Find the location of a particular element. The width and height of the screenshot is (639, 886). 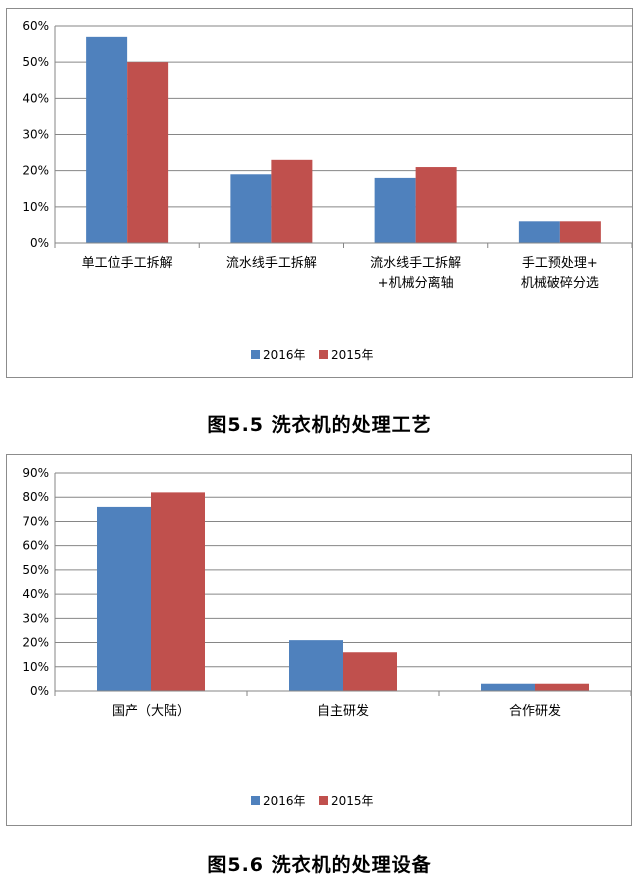

chart-2-x-tick-label: 国产（大陆） is located at coordinates (151, 711).